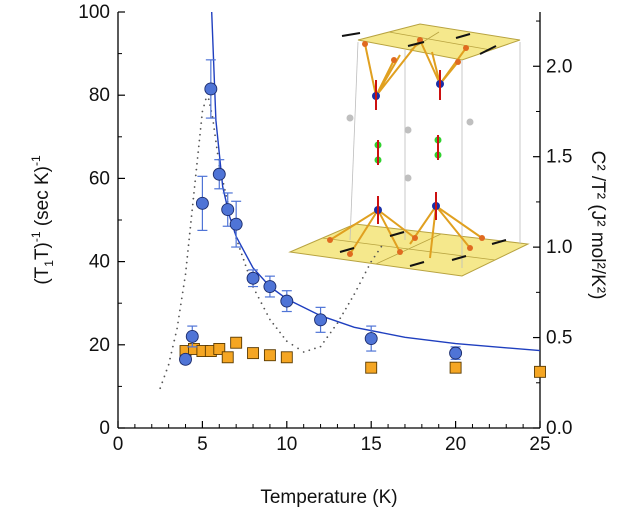 This screenshot has width=636, height=512. I want to click on x-tick-label: 20, so click(455, 444).